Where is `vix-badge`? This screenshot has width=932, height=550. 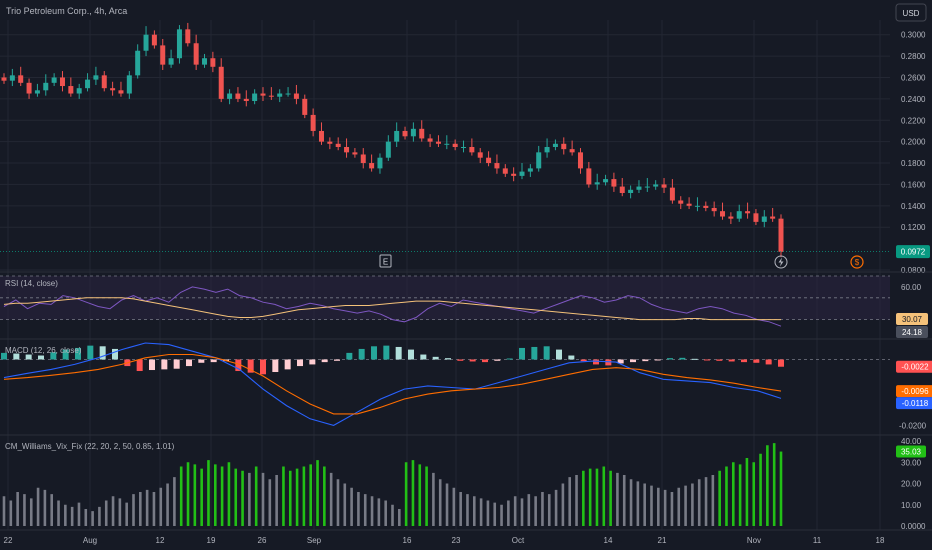 vix-badge is located at coordinates (911, 451).